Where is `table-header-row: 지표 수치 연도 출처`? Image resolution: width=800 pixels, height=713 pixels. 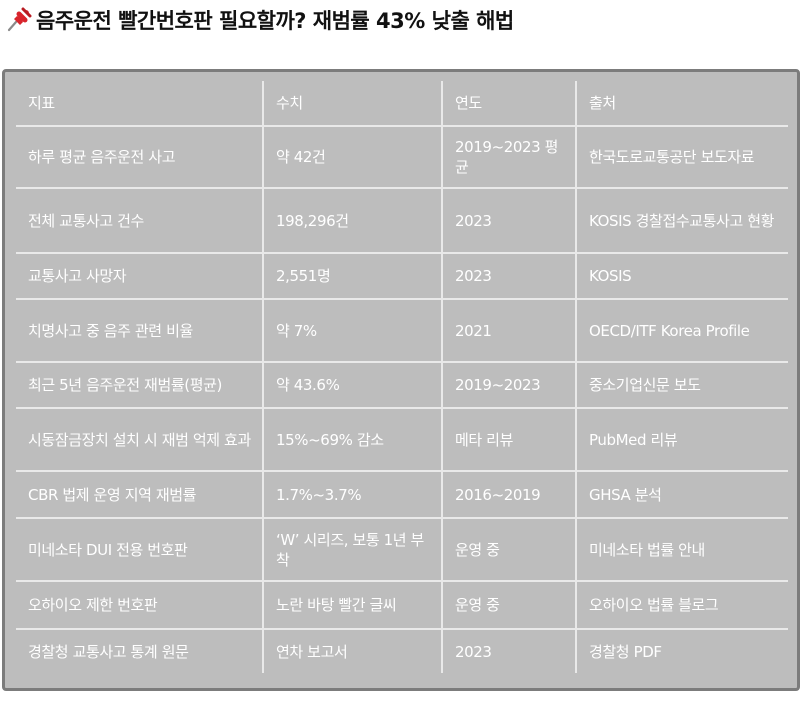 table-header-row: 지표 수치 연도 출처 is located at coordinates (402, 103).